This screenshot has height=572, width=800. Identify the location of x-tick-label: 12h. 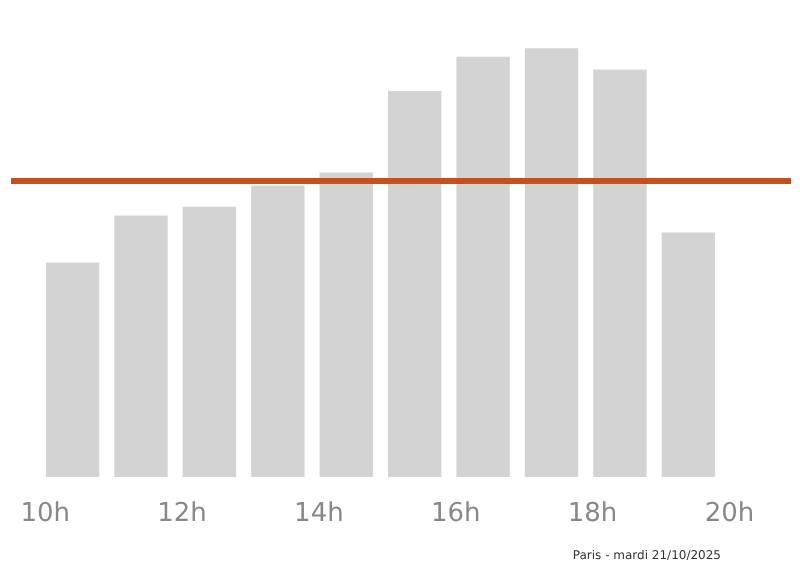
(182, 514).